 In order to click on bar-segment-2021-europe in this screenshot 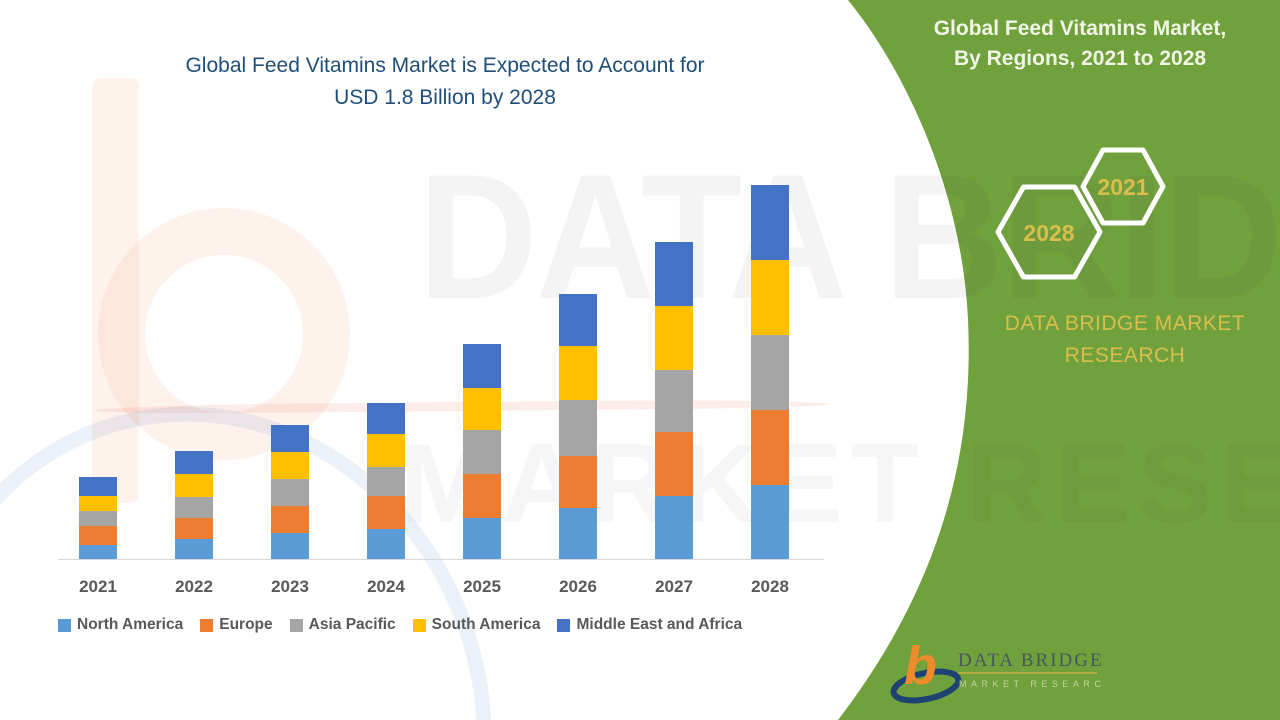, I will do `click(98, 535)`.